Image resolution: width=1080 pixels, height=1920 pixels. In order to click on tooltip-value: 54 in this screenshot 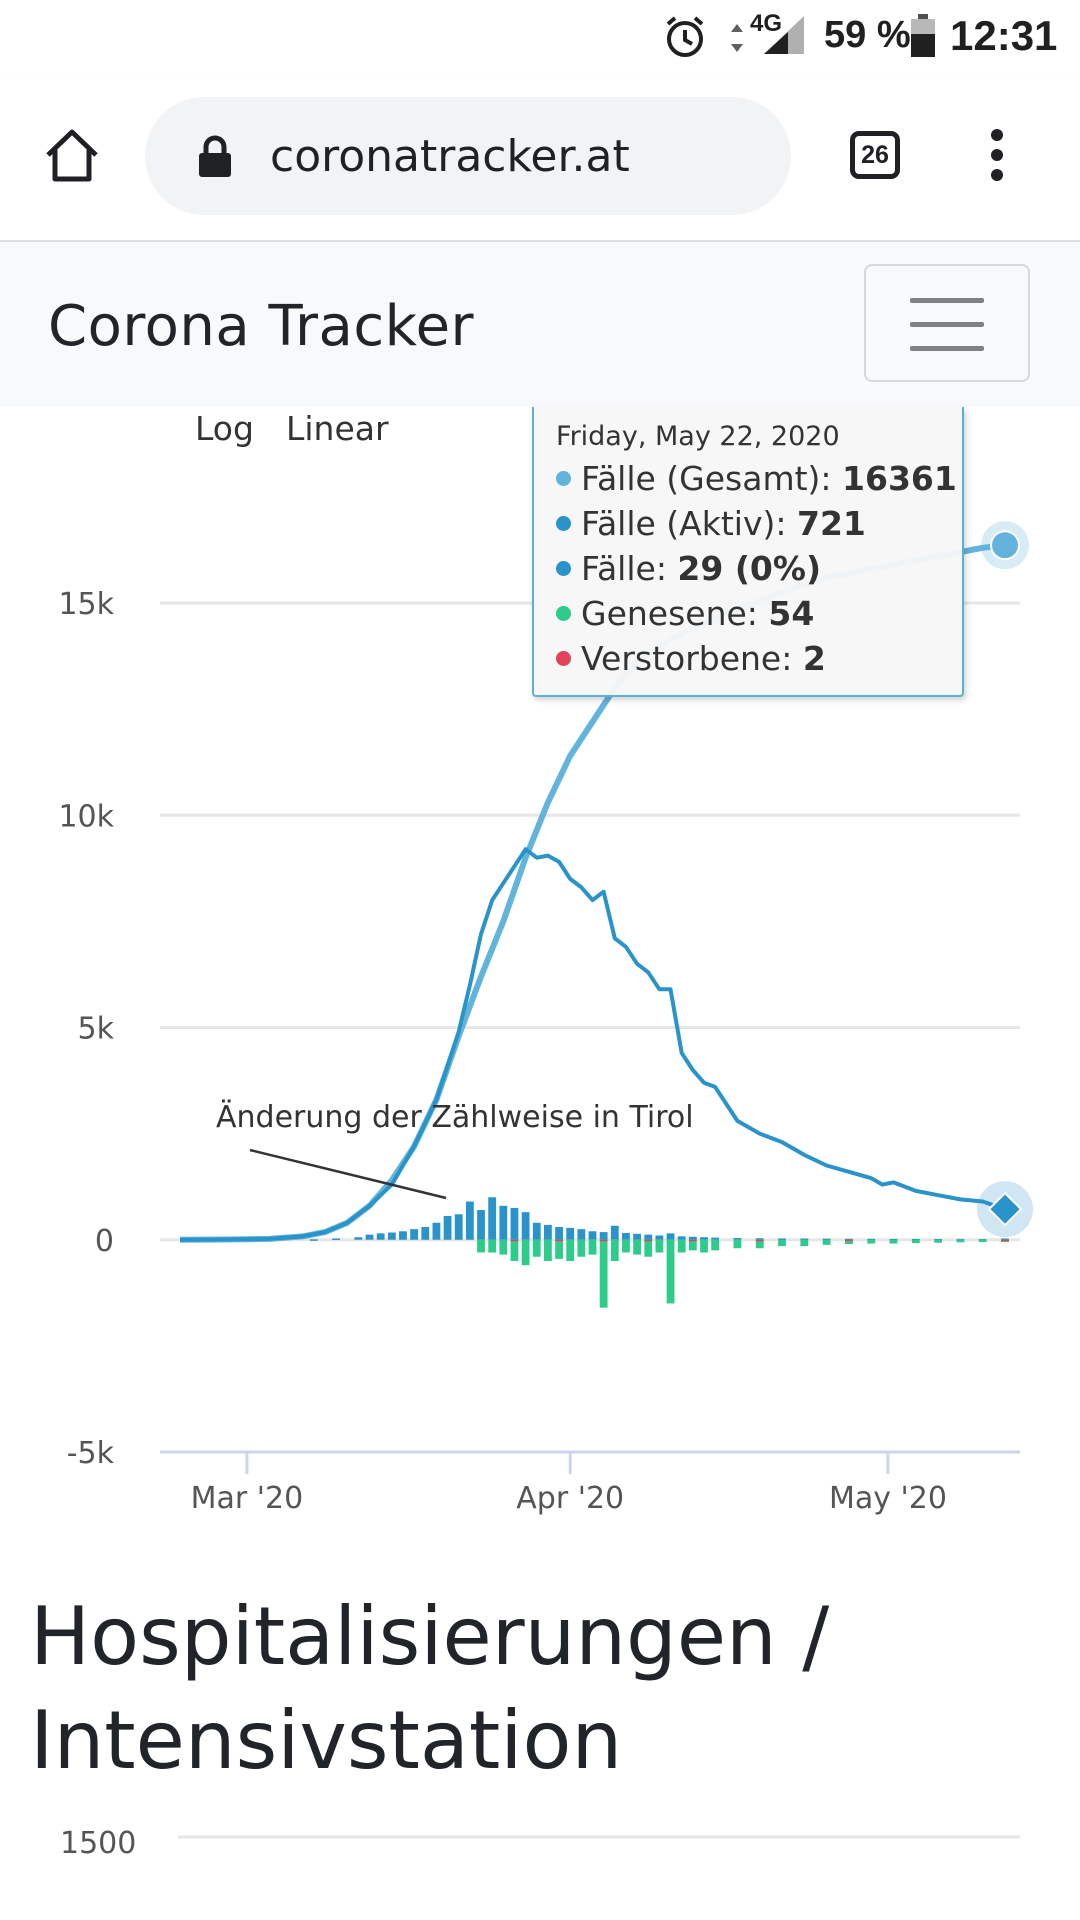, I will do `click(791, 613)`.